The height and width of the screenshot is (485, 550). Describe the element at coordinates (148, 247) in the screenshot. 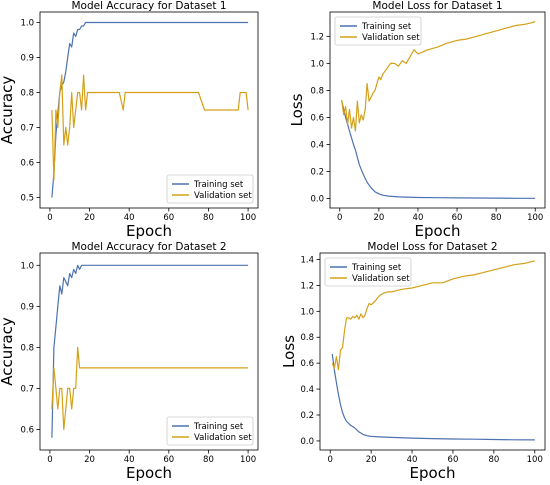

I see `chart-title: Model Accuracy for Dataset 2` at that location.